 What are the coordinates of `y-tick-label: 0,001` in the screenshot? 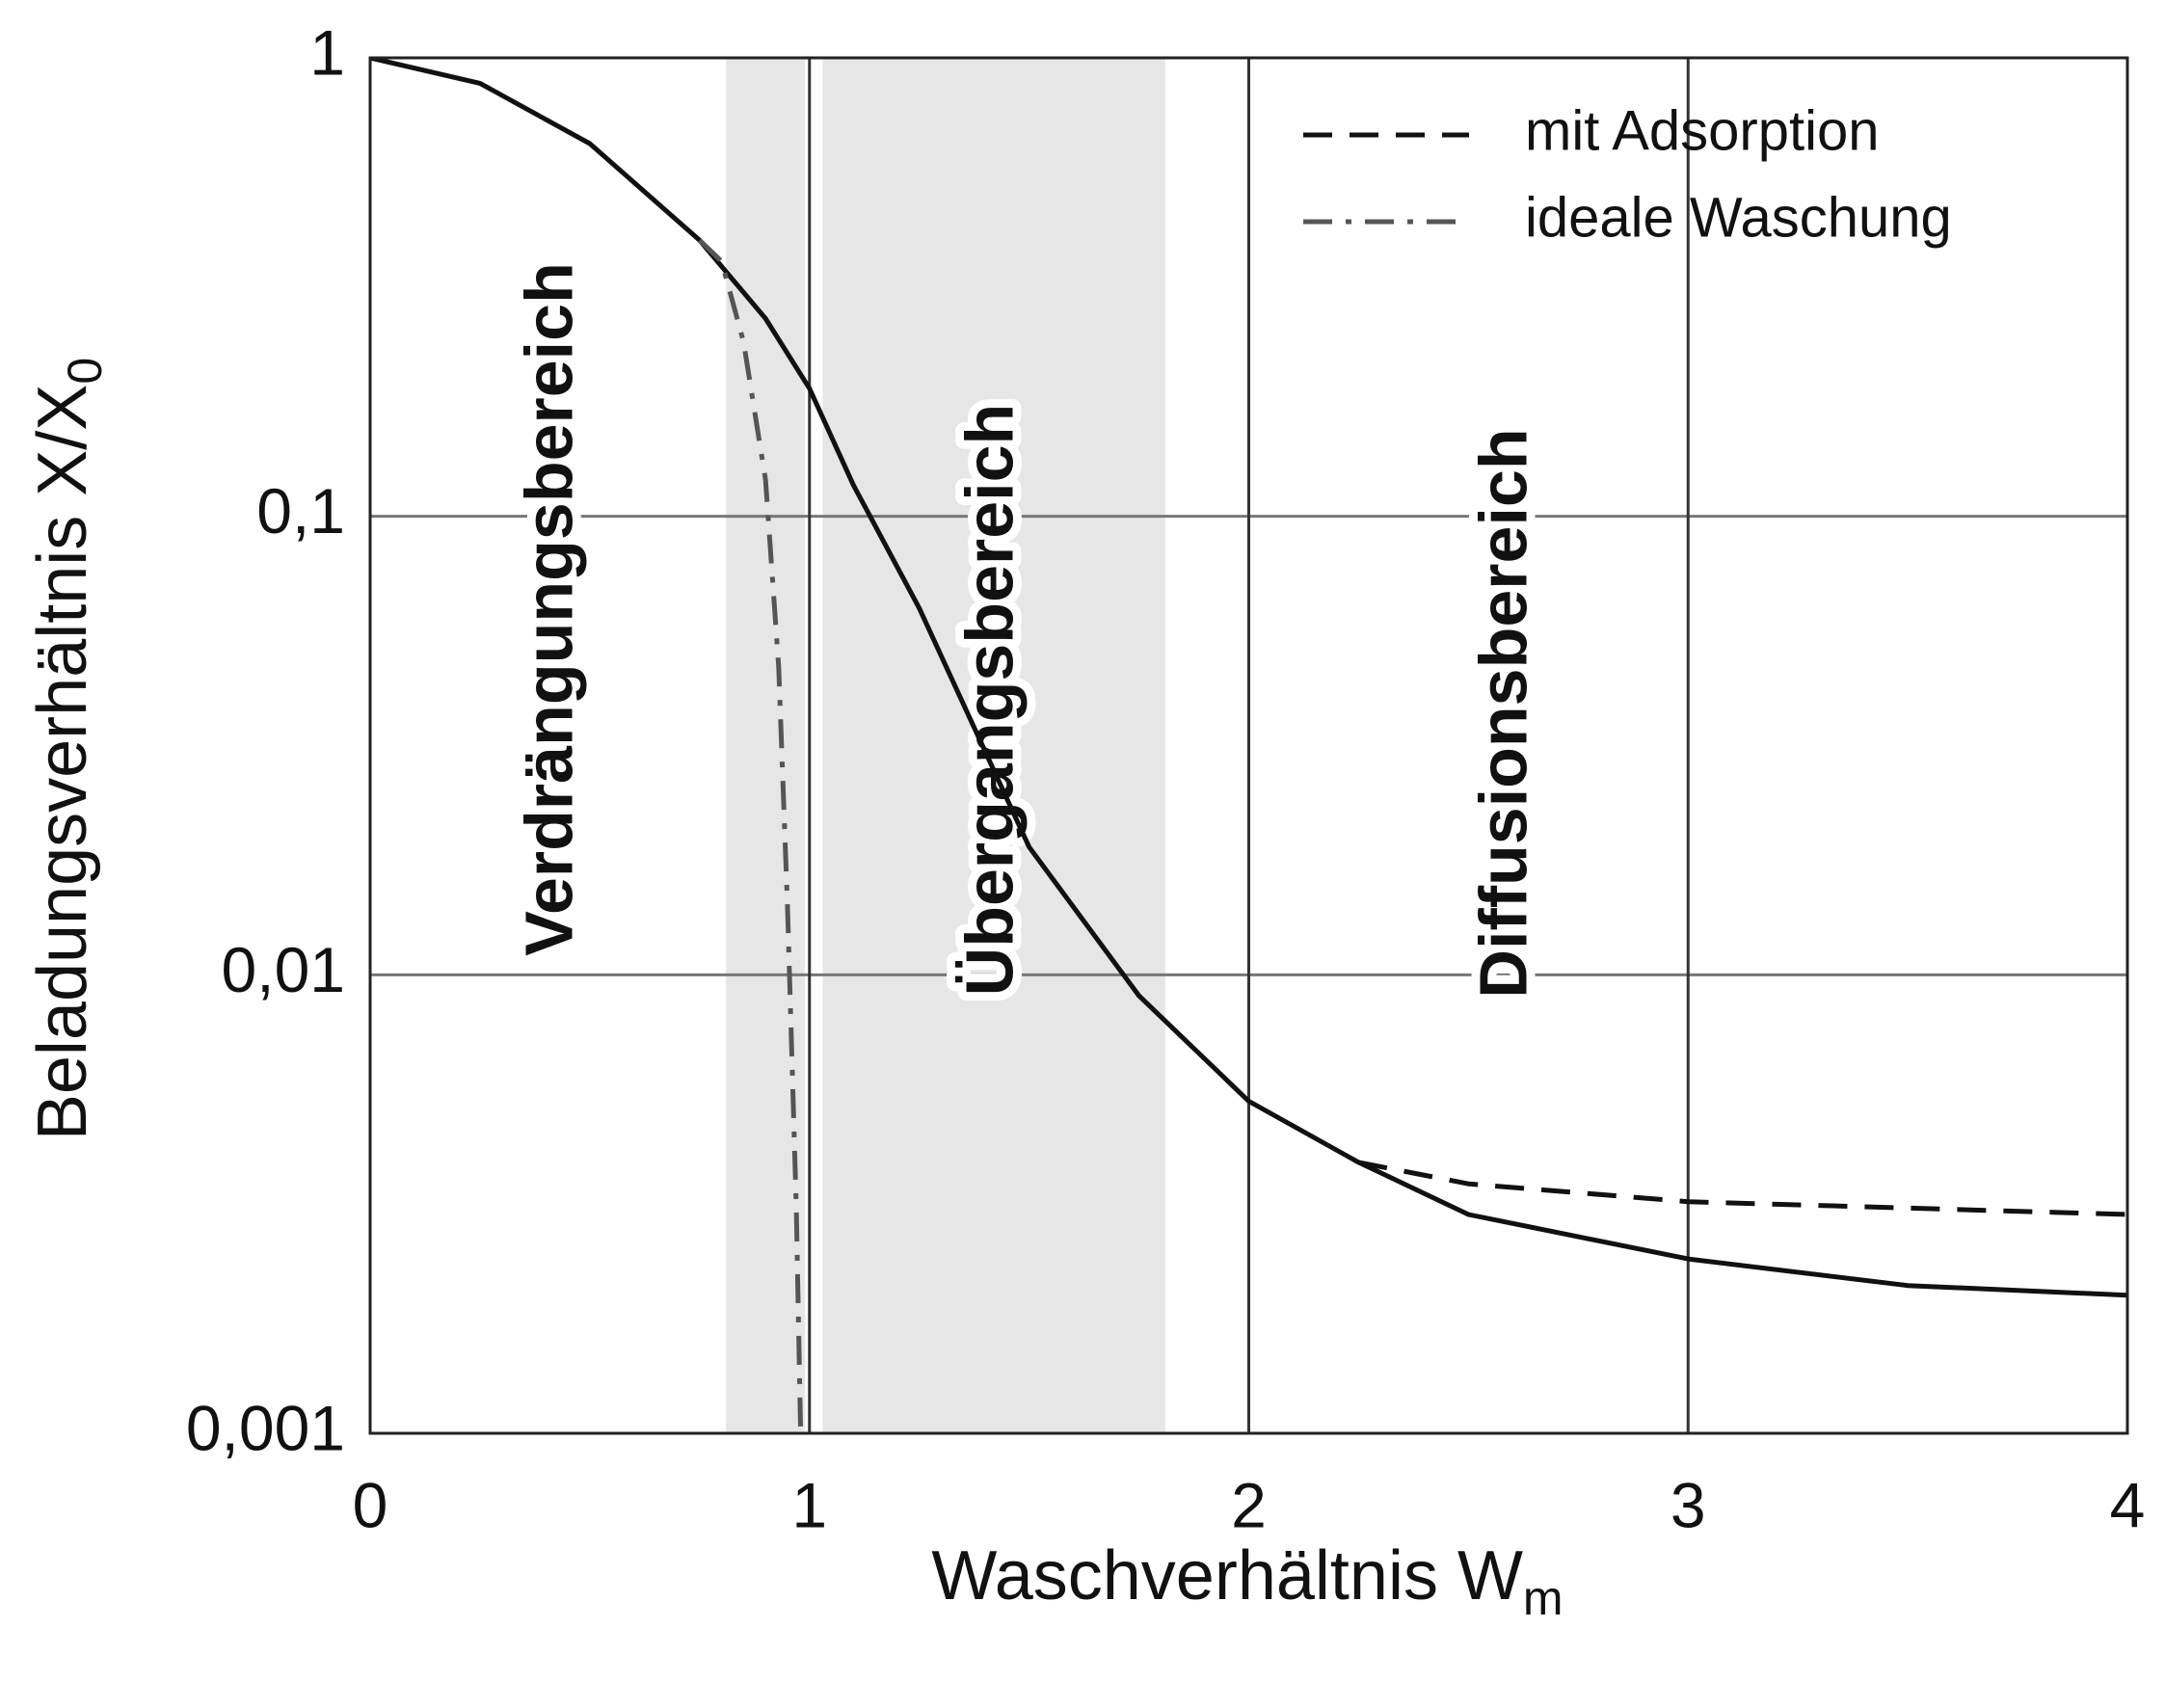 It's located at (265, 1428).